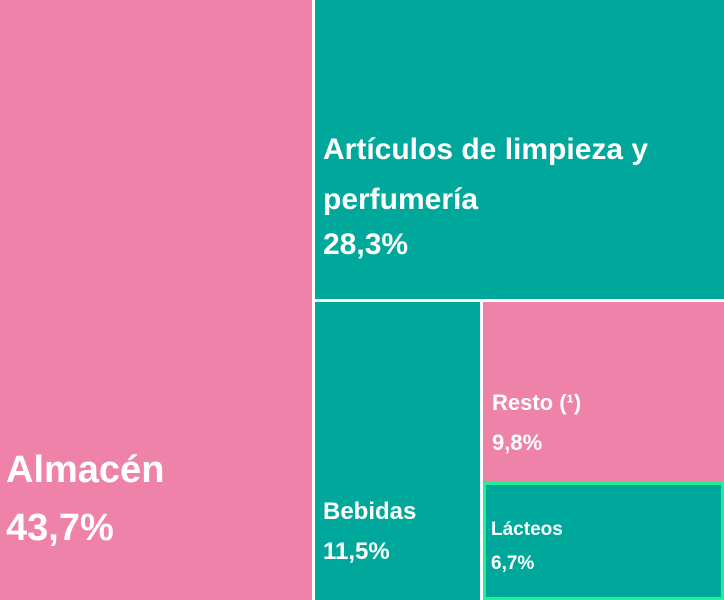 The width and height of the screenshot is (724, 600). I want to click on tile-resto: Resto (¹) 9,8%, so click(603, 392).